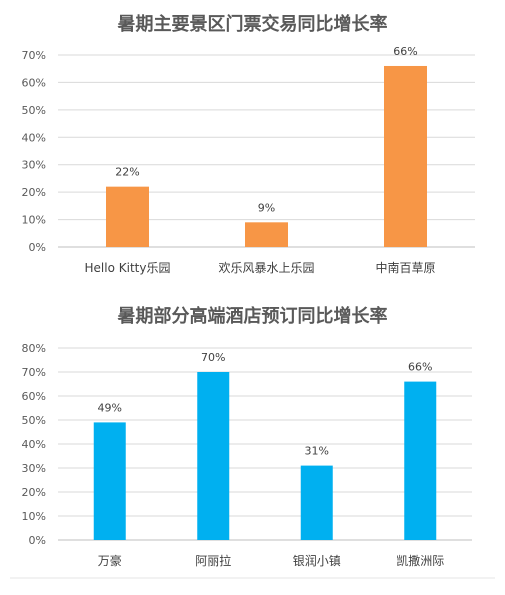  I want to click on x-category-label-hotels-1: 阿丽拉, so click(213, 560).